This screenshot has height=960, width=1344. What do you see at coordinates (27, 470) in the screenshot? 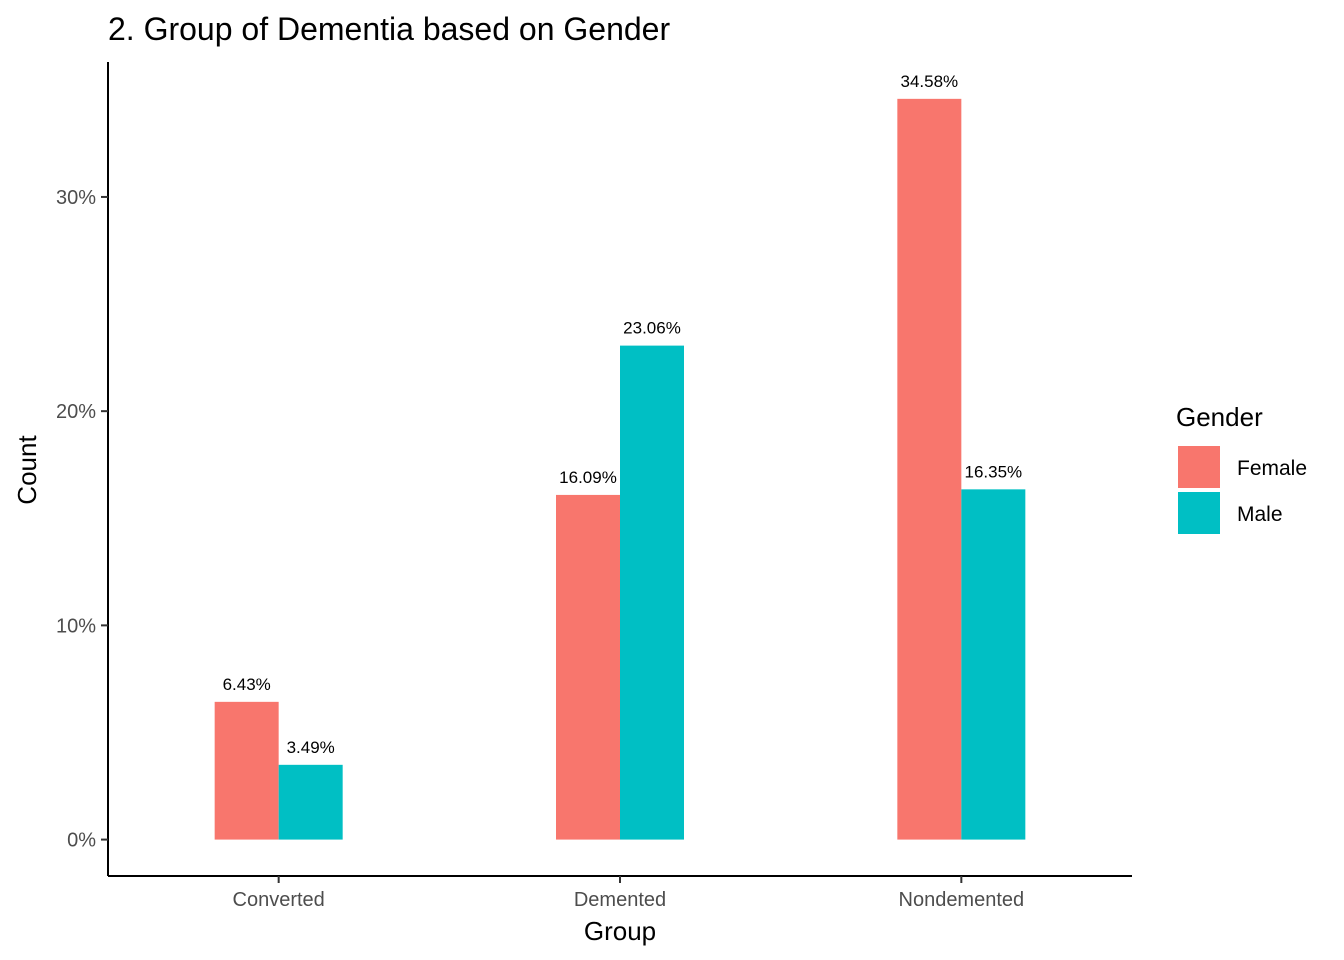
I see `y-axis-title: Count` at bounding box center [27, 470].